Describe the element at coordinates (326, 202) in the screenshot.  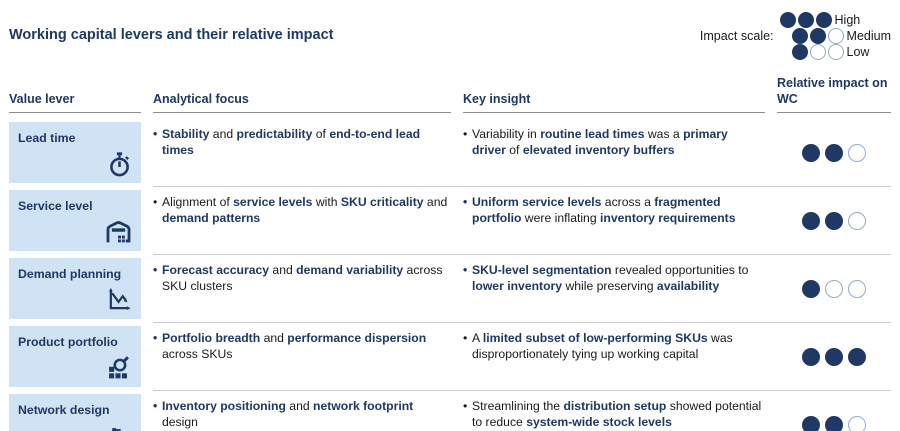
I see `body-text: with` at that location.